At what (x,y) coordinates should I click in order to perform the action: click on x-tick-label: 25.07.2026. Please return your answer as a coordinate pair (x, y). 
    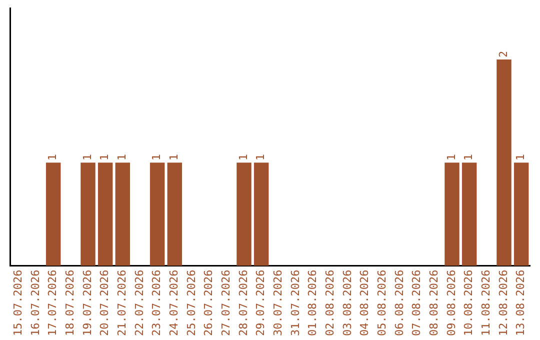
    Looking at the image, I should click on (191, 303).